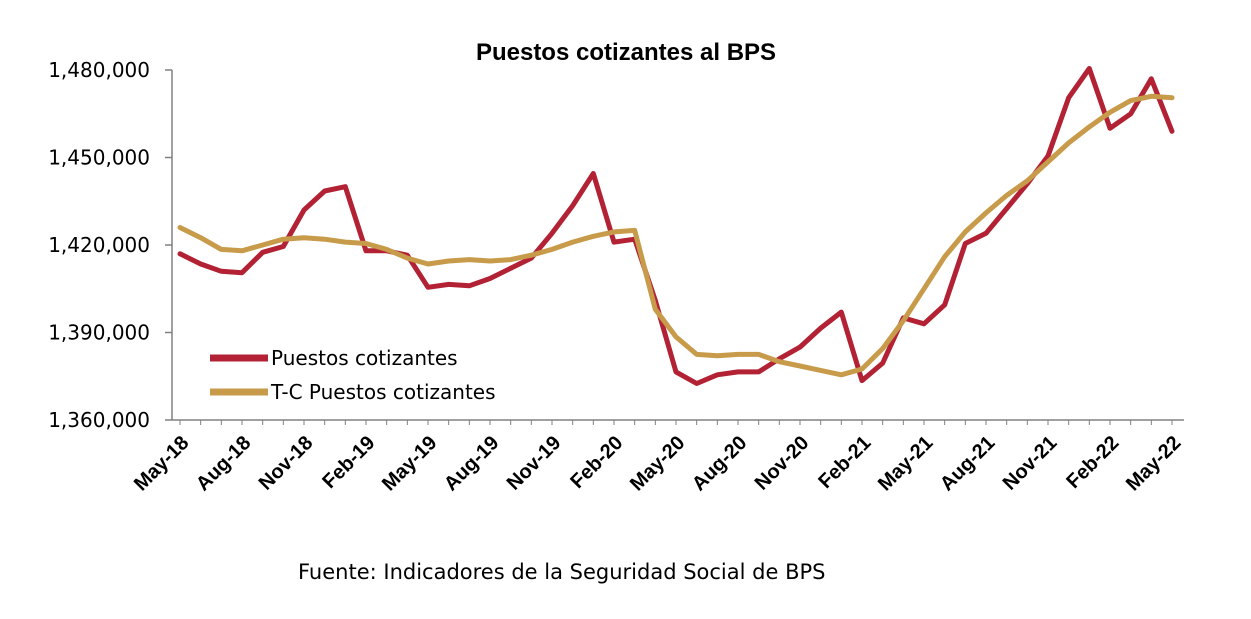  What do you see at coordinates (719, 463) in the screenshot?
I see `x-tick-label: Aug-20` at bounding box center [719, 463].